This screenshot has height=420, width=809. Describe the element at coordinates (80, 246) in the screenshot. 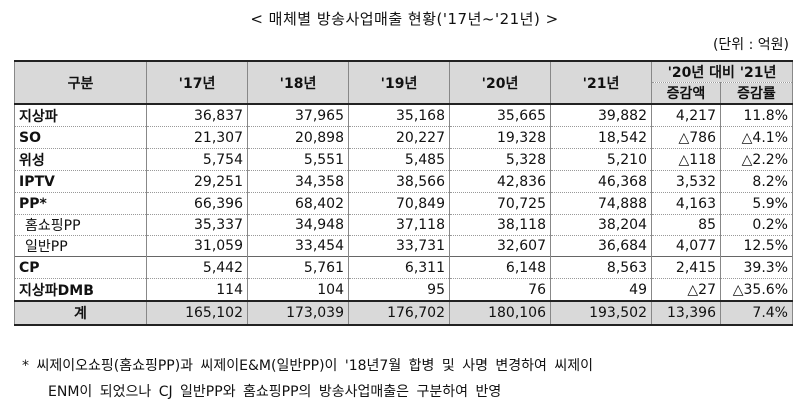

I see `row-label: 일반PP` at that location.